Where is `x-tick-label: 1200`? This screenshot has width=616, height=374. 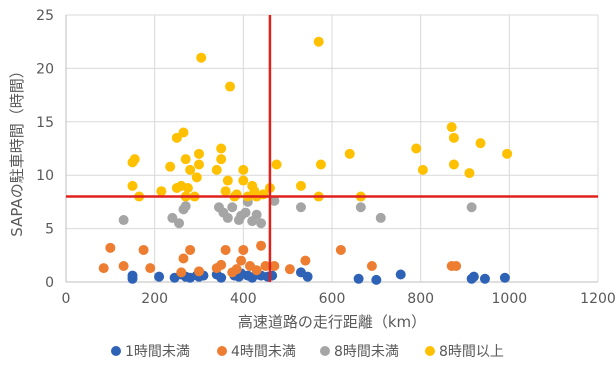 x-tick-label: 1200 is located at coordinates (598, 299).